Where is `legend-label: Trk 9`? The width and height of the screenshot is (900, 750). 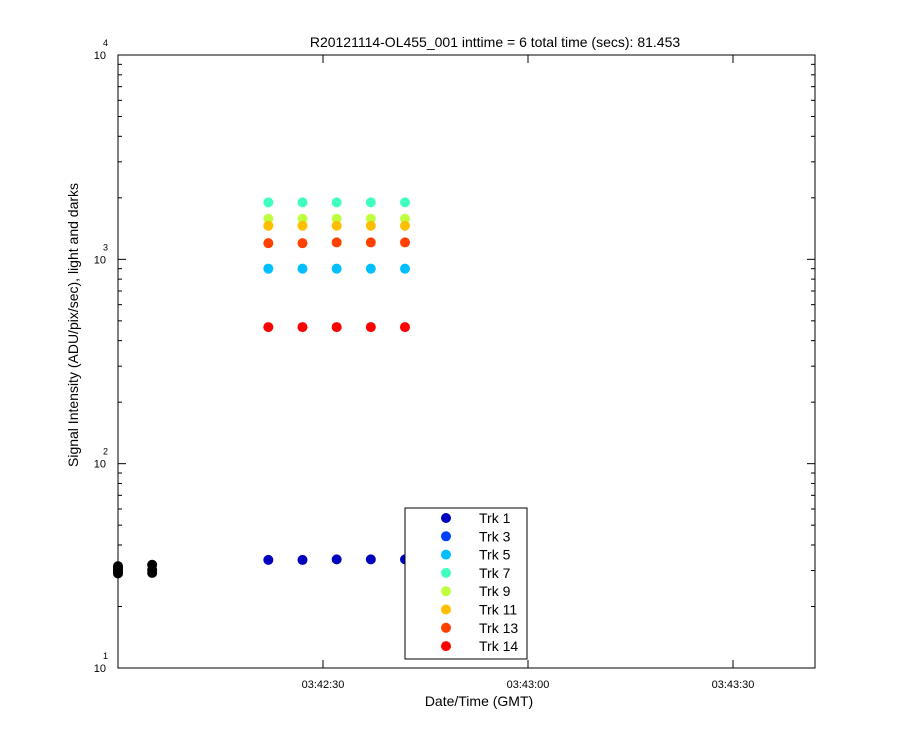
legend-label: Trk 9 is located at coordinates (495, 591).